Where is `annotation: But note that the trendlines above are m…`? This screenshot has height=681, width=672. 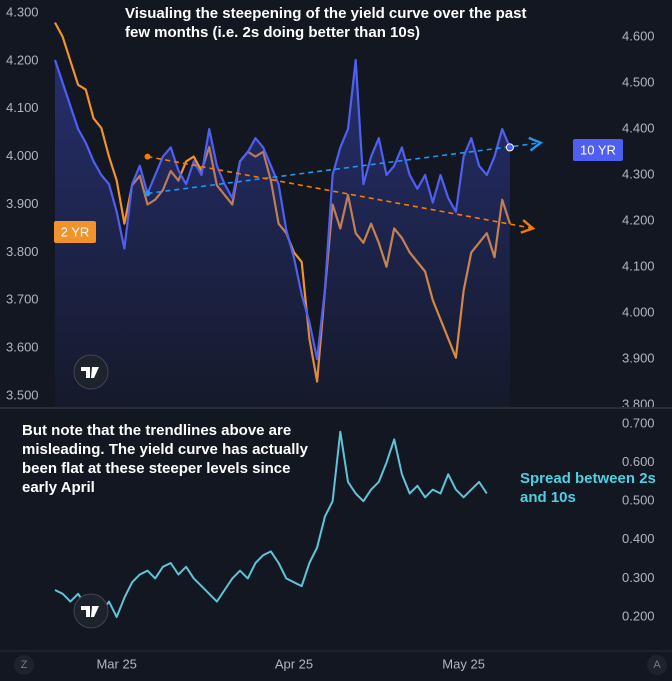 annotation: But note that the trendlines above are m… is located at coordinates (165, 459).